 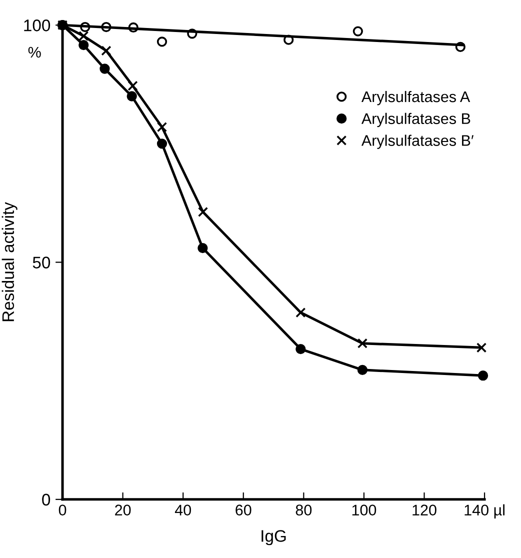 What do you see at coordinates (46, 500) in the screenshot?
I see `y-tick-label: 0` at bounding box center [46, 500].